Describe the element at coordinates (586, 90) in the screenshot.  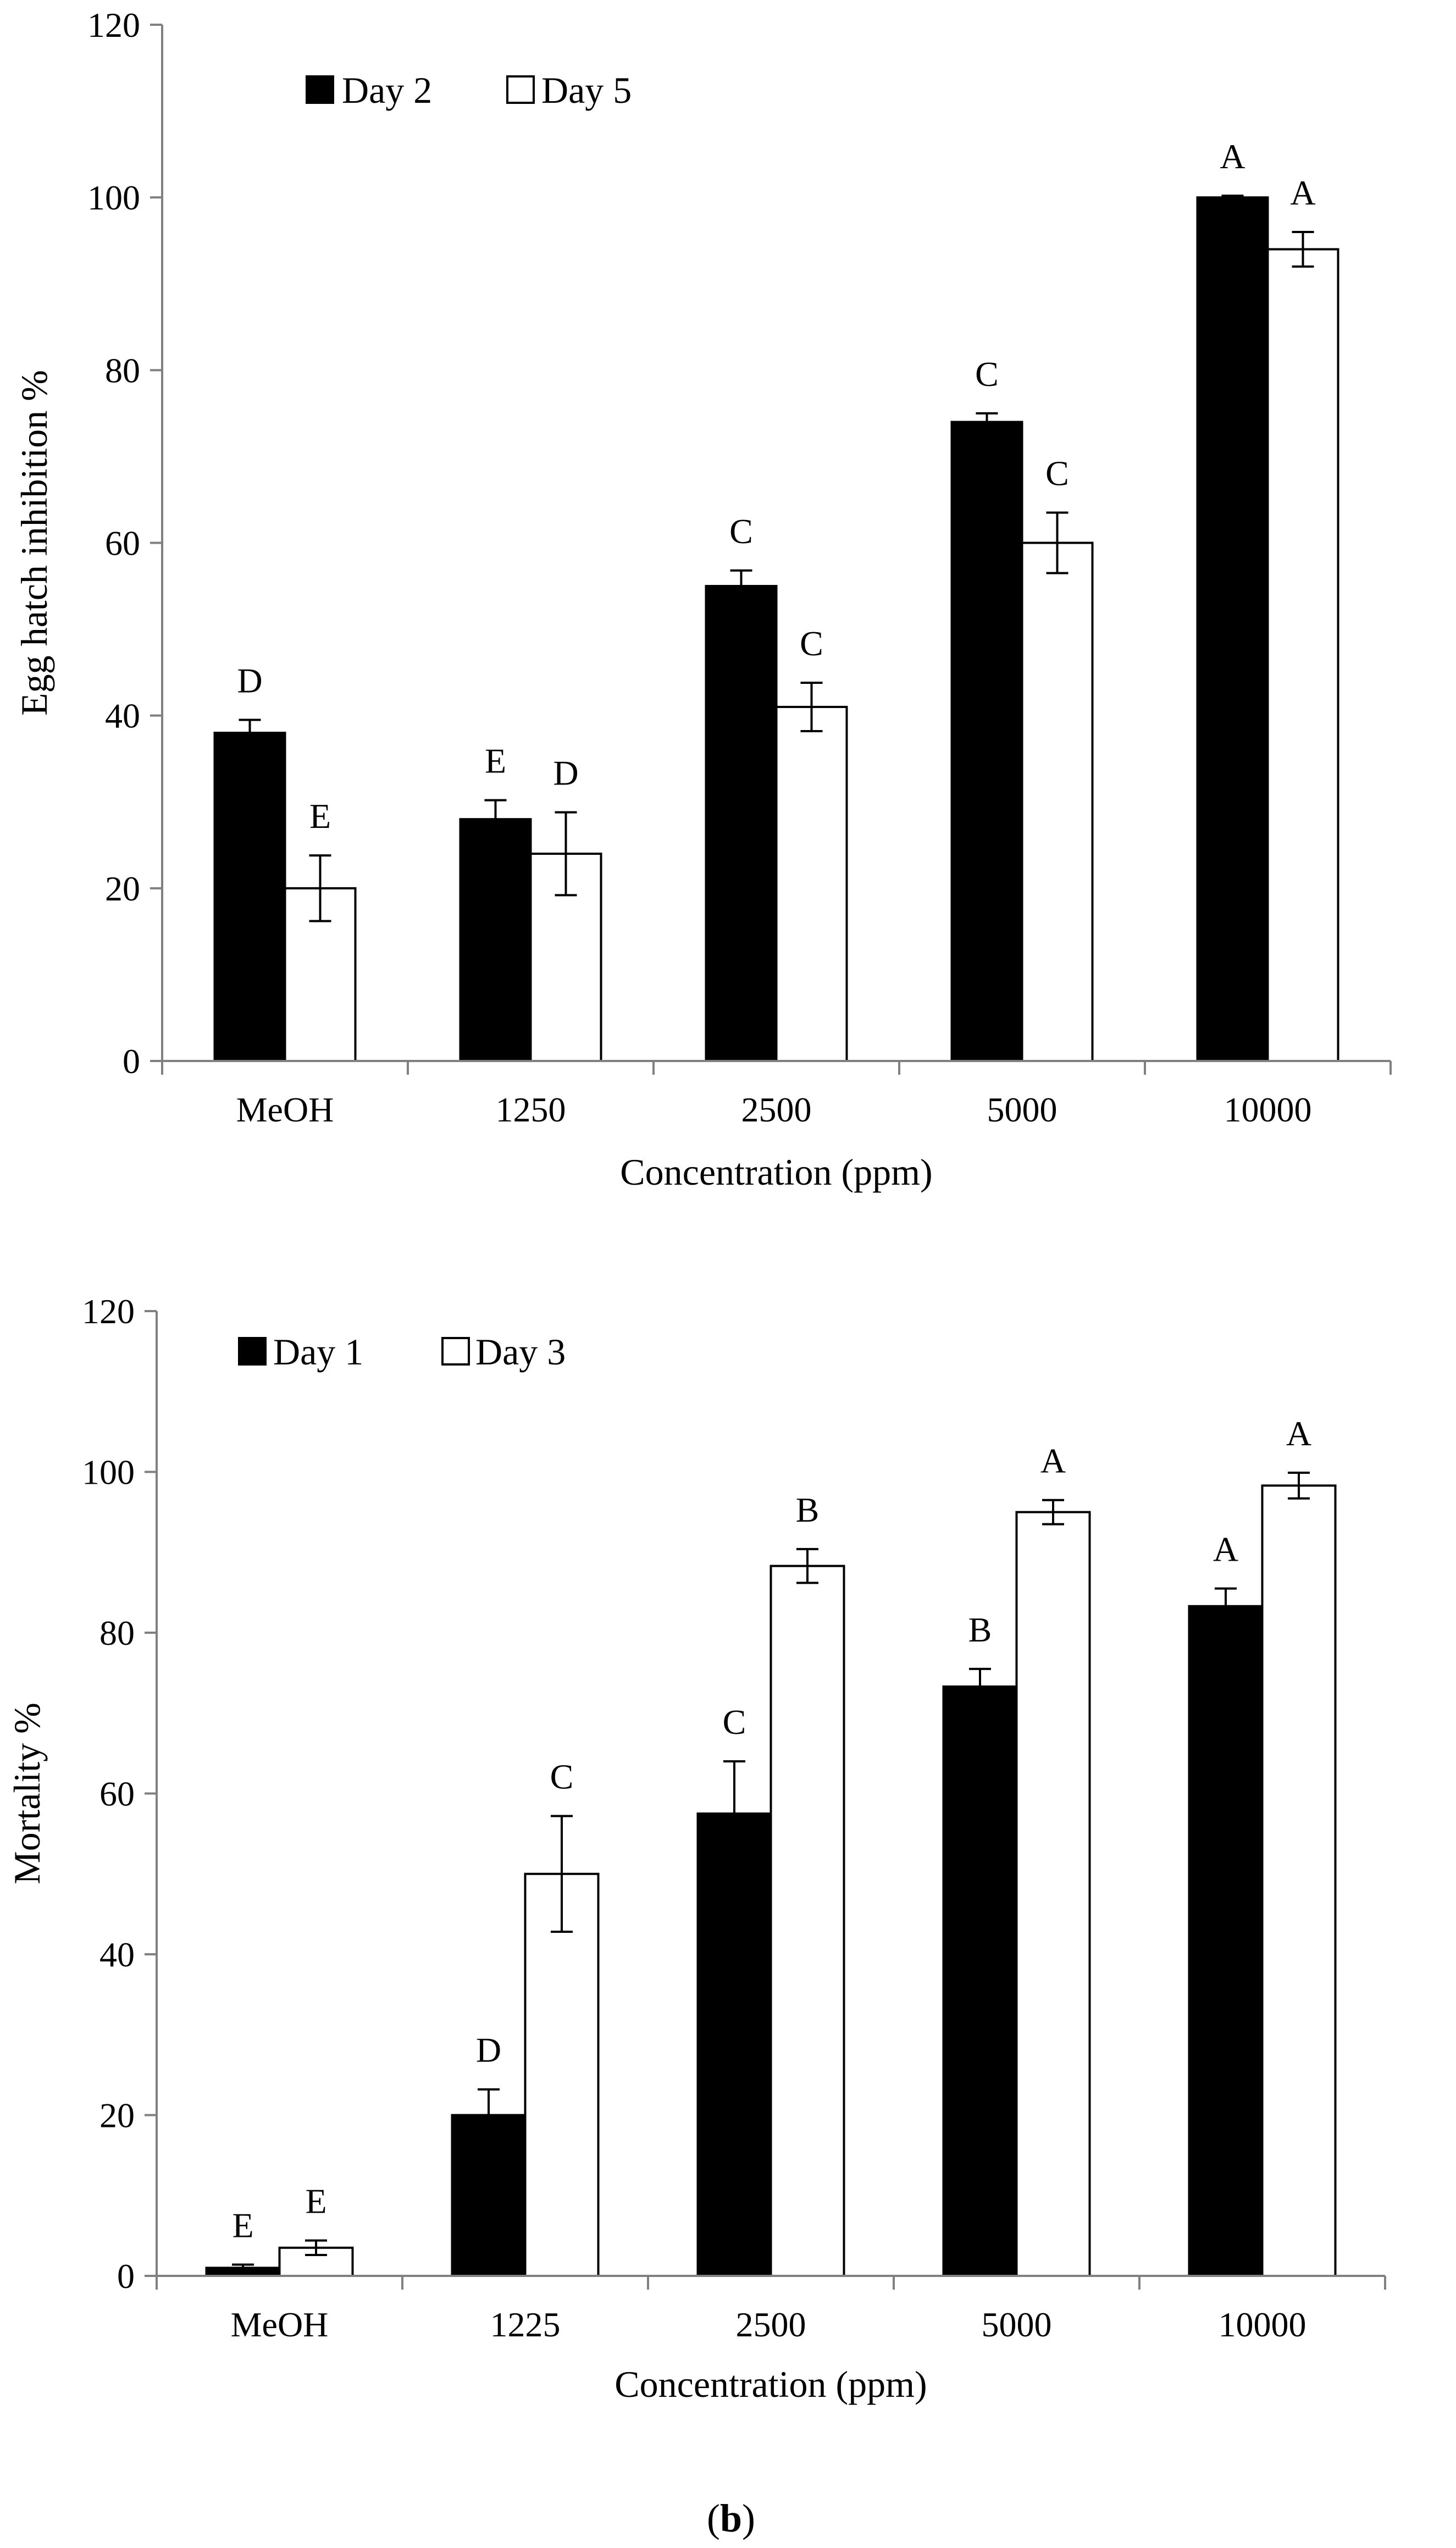
I see `legend-label: Day 5` at that location.